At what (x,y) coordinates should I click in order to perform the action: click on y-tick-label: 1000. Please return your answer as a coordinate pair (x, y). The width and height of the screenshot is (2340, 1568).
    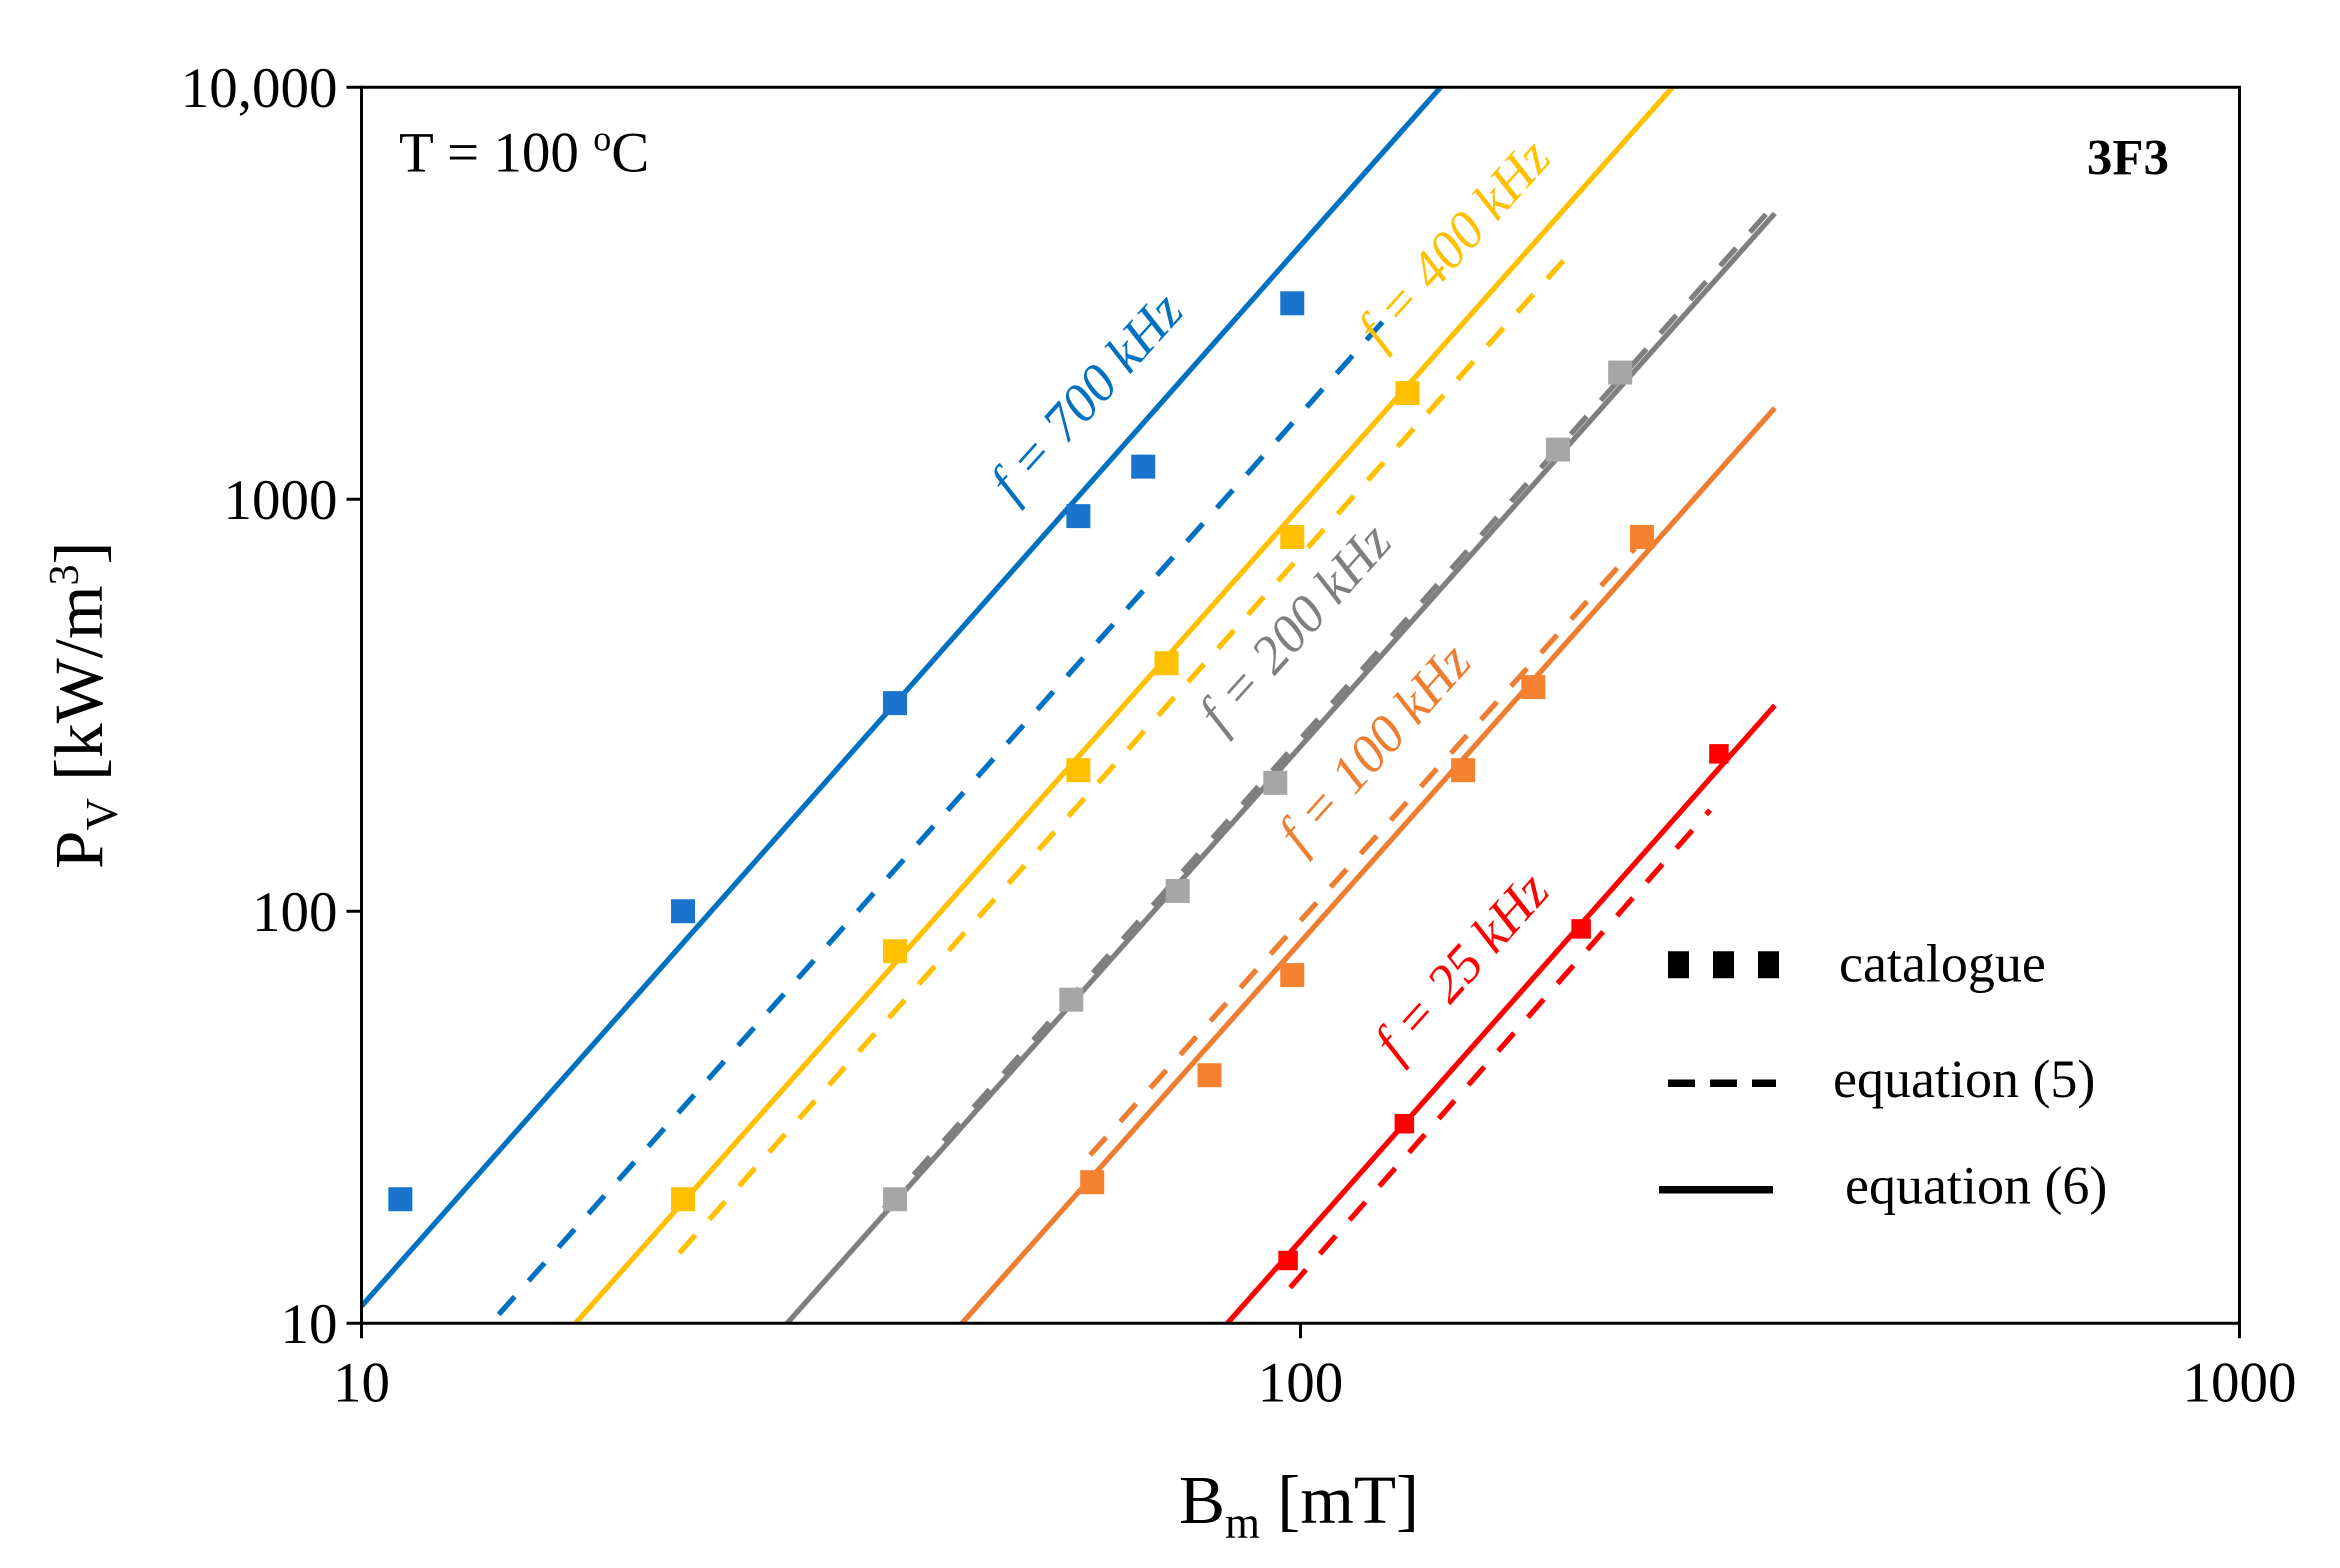
    Looking at the image, I should click on (281, 500).